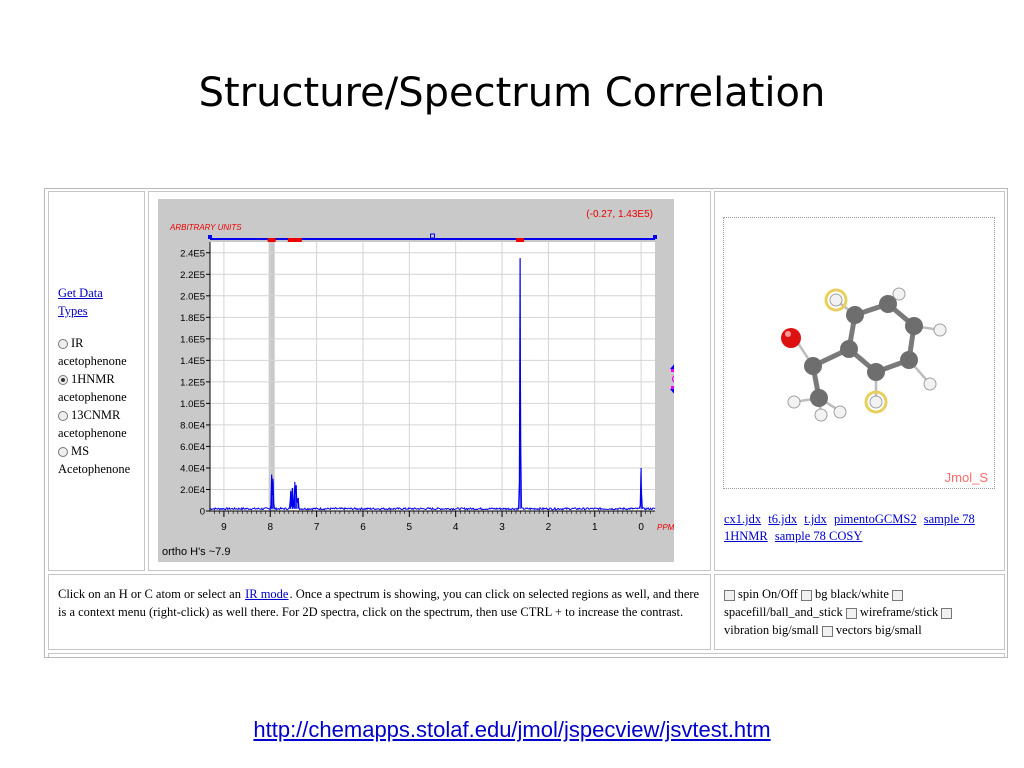 The width and height of the screenshot is (1024, 768). I want to click on range-bar-center-marker, so click(432, 236).